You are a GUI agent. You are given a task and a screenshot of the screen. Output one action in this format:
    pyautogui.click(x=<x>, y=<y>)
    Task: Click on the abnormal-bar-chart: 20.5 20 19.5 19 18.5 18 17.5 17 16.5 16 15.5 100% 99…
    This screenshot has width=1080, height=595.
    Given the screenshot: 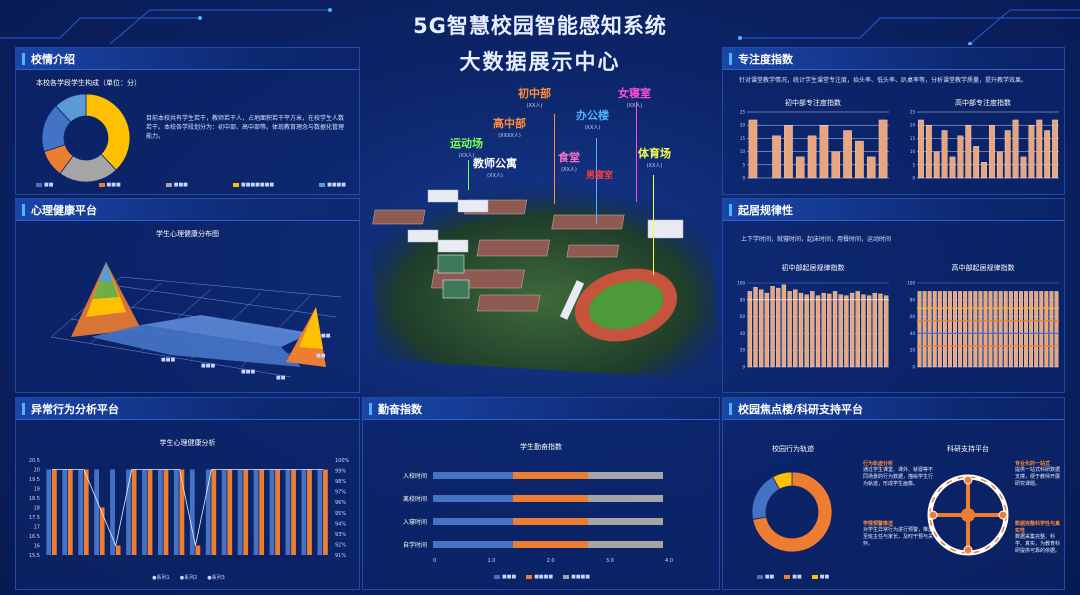 What is the action you would take?
    pyautogui.click(x=189, y=508)
    